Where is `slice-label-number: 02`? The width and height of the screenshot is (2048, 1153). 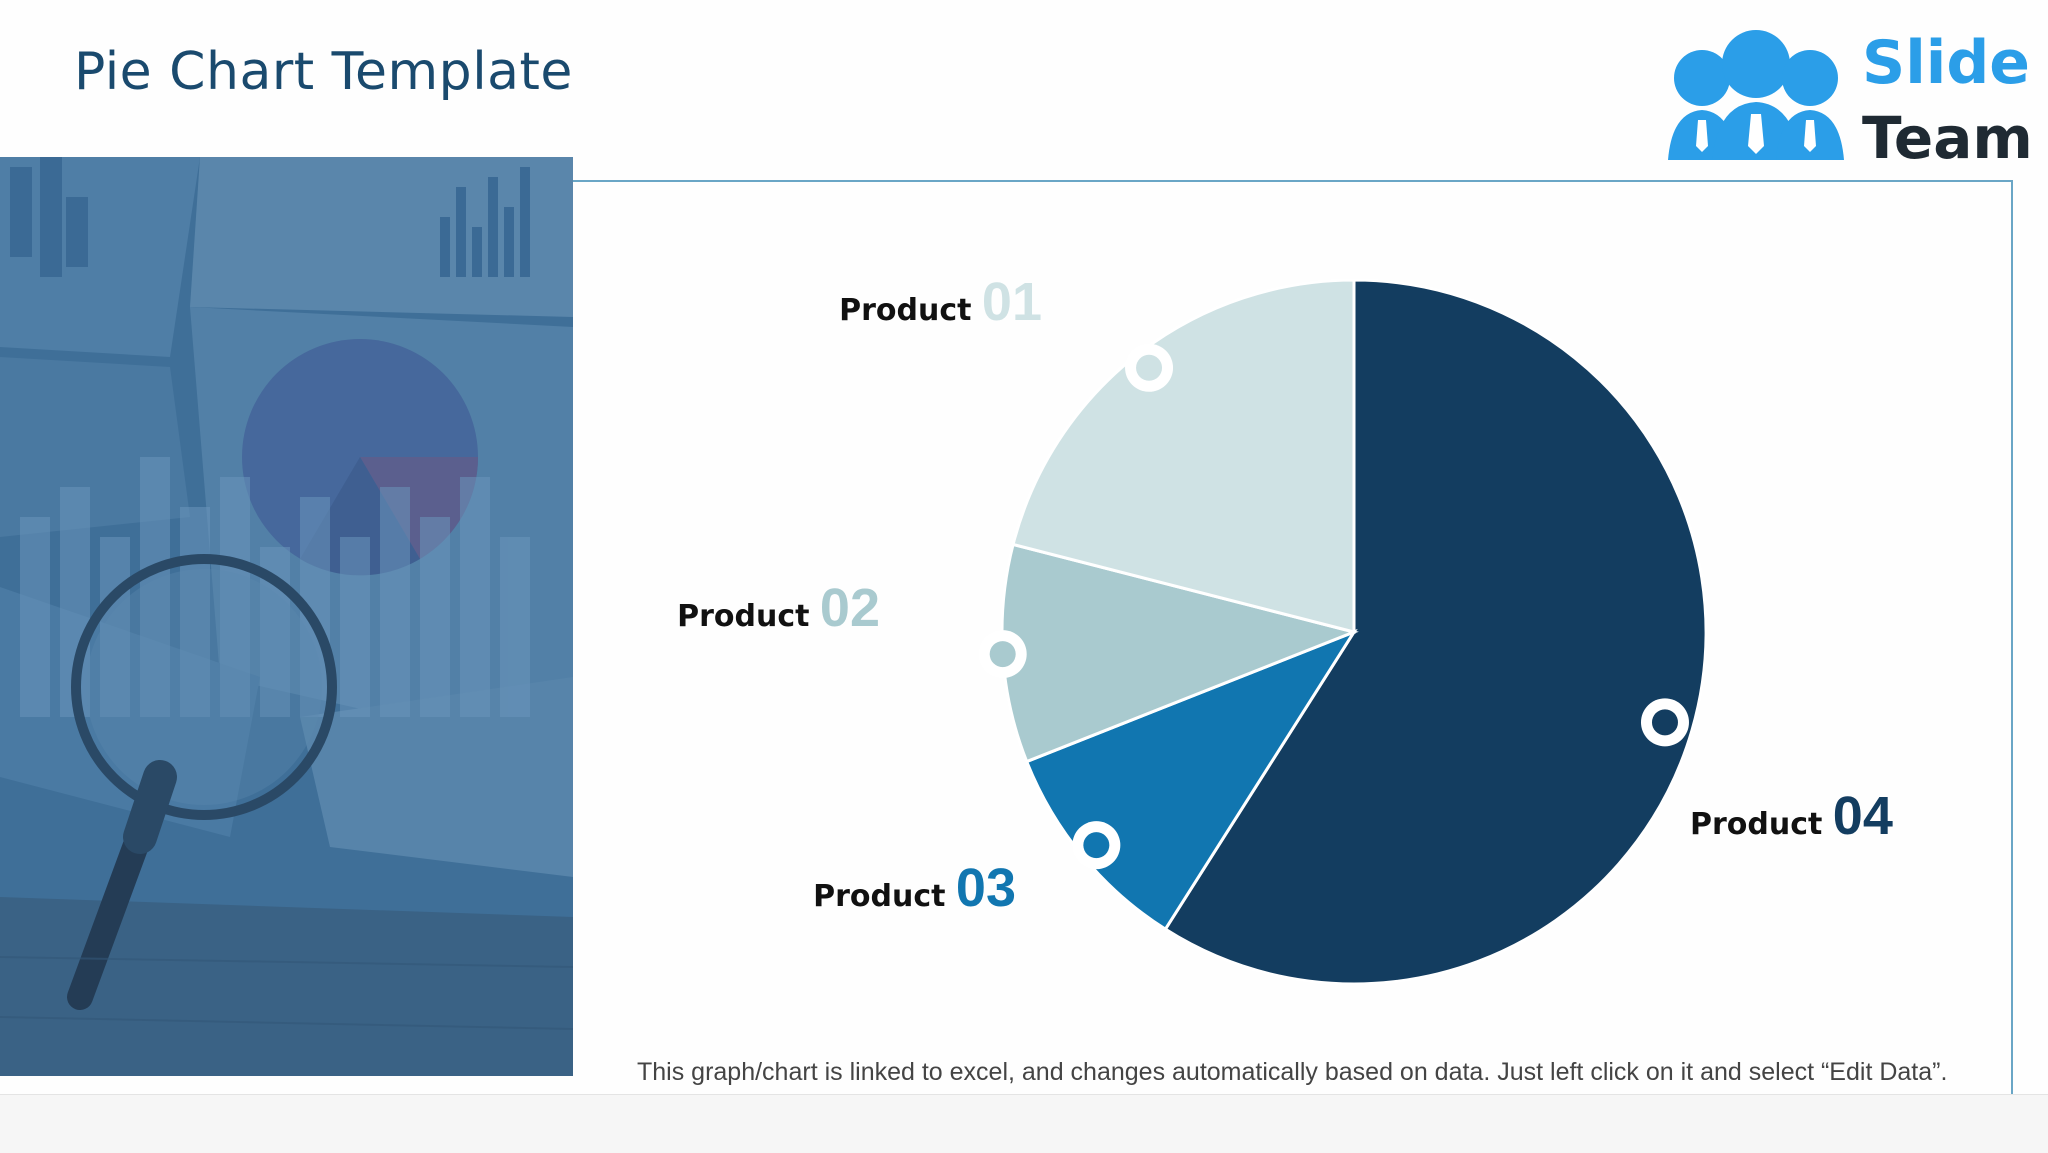 slice-label-number: 02 is located at coordinates (850, 608).